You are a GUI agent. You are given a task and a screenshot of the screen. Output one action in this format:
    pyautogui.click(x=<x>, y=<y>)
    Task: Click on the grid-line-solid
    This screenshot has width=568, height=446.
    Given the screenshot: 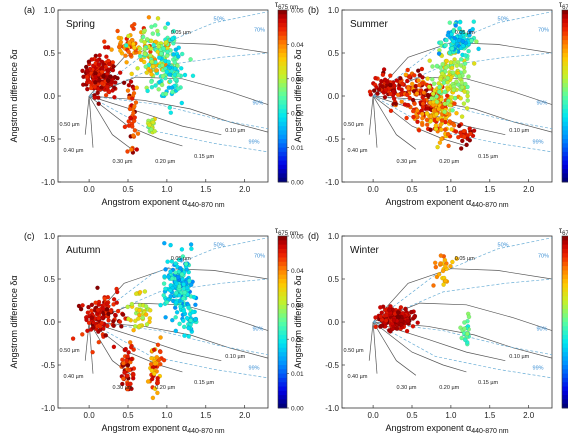 What is the action you would take?
    pyautogui.click(x=155, y=341)
    